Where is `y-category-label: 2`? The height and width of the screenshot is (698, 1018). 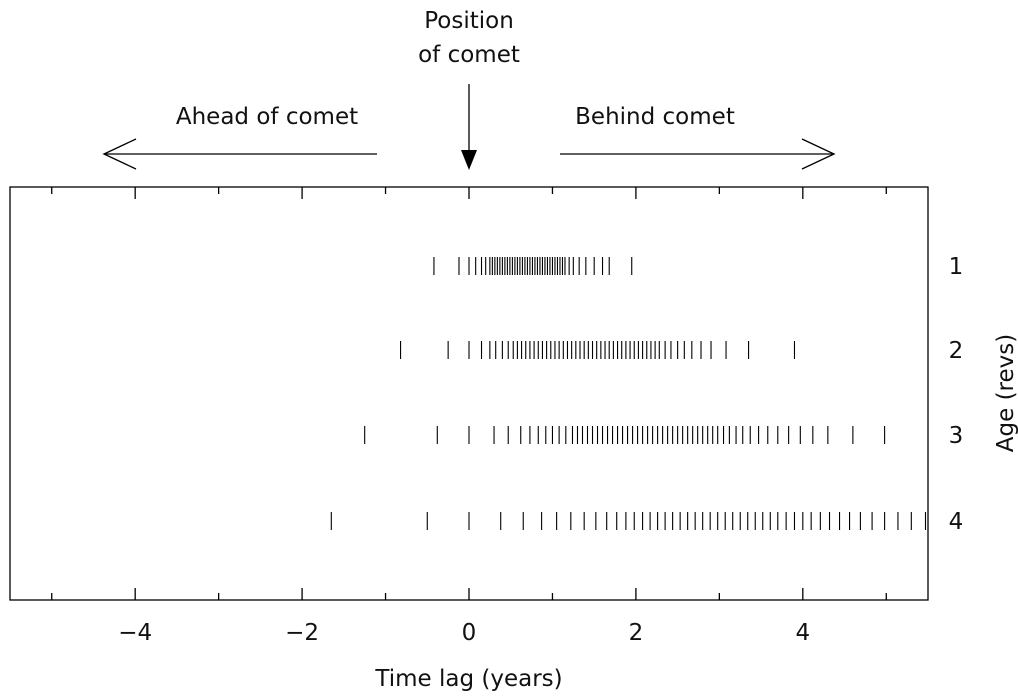 y-category-label: 2 is located at coordinates (956, 351).